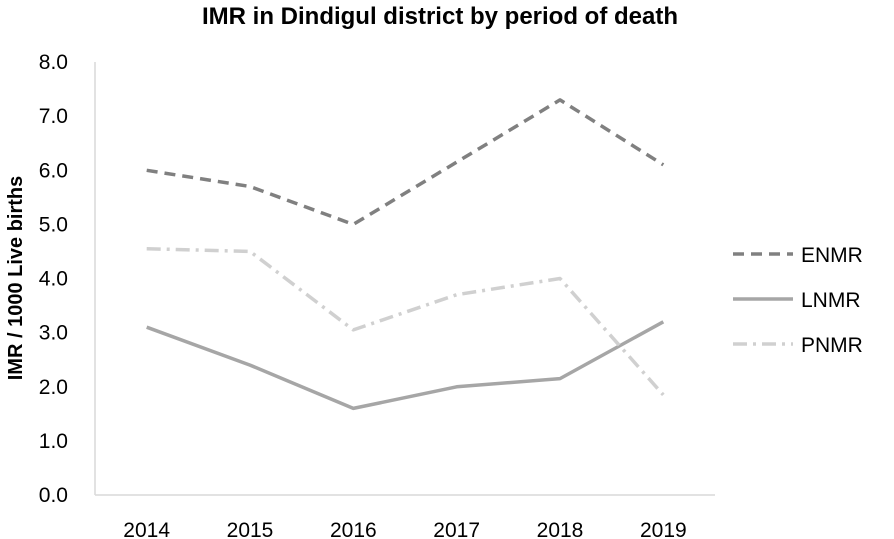 Image resolution: width=894 pixels, height=539 pixels. Describe the element at coordinates (798, 300) in the screenshot. I see `legend: ENMR LNMR PNMR` at that location.